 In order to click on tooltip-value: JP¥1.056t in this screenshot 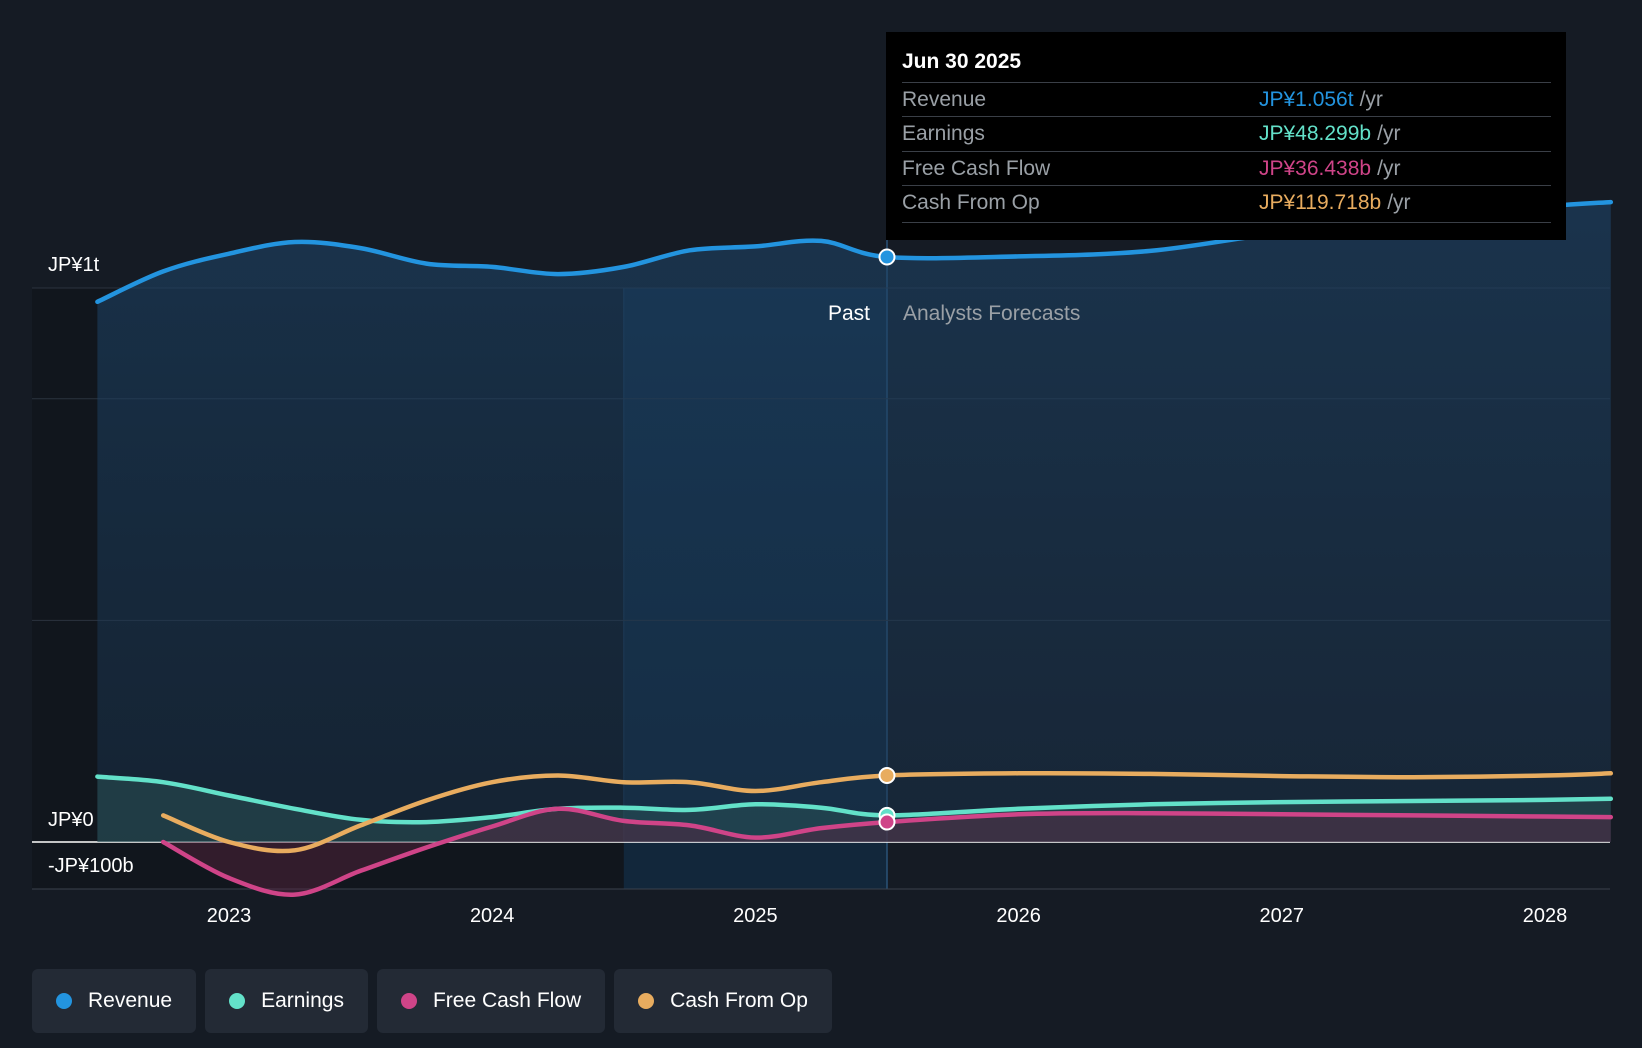, I will do `click(1306, 99)`.